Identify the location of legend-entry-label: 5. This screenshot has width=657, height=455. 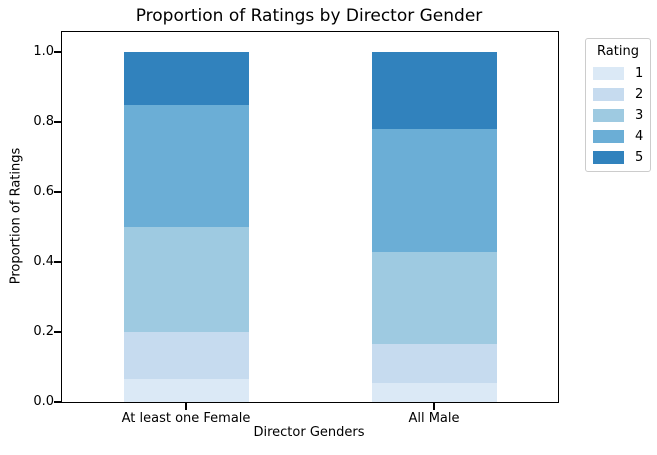
(639, 157).